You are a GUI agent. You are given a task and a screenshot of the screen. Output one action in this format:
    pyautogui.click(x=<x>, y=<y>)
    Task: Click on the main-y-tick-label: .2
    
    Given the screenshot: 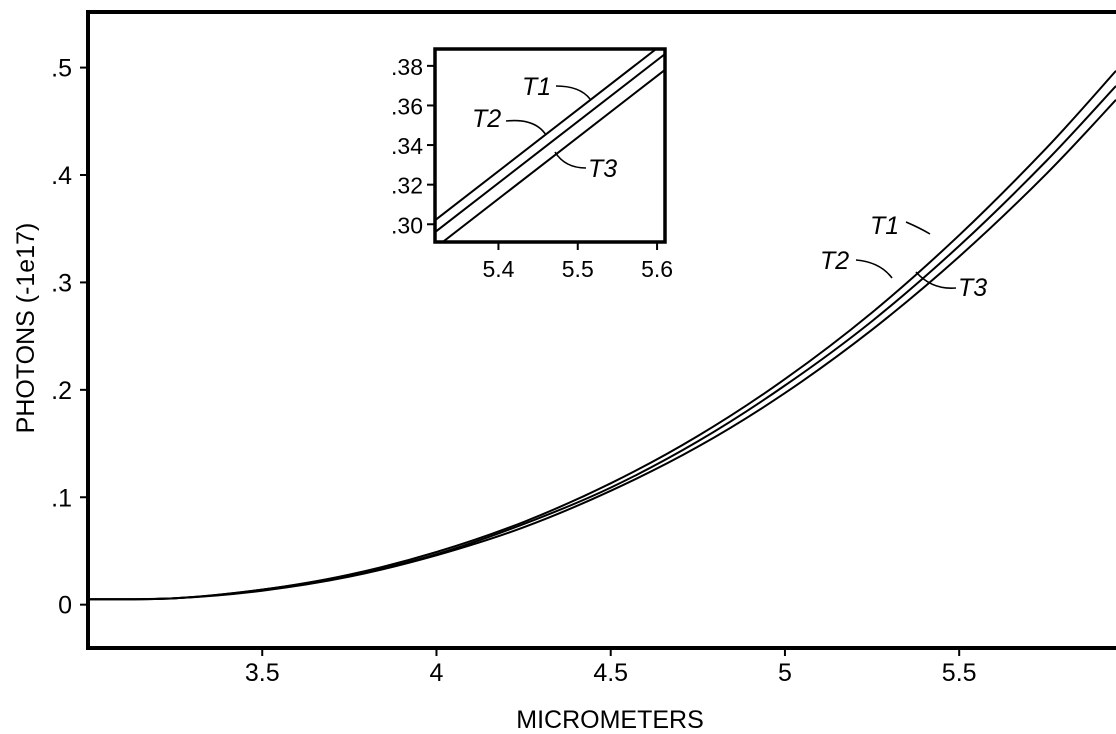 What is the action you would take?
    pyautogui.click(x=61, y=391)
    